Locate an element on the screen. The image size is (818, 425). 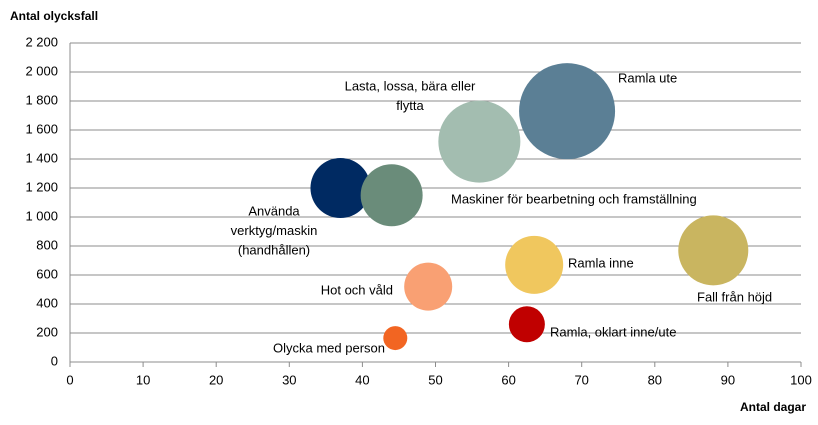
bubble-label: Fall från höjd is located at coordinates (734, 296).